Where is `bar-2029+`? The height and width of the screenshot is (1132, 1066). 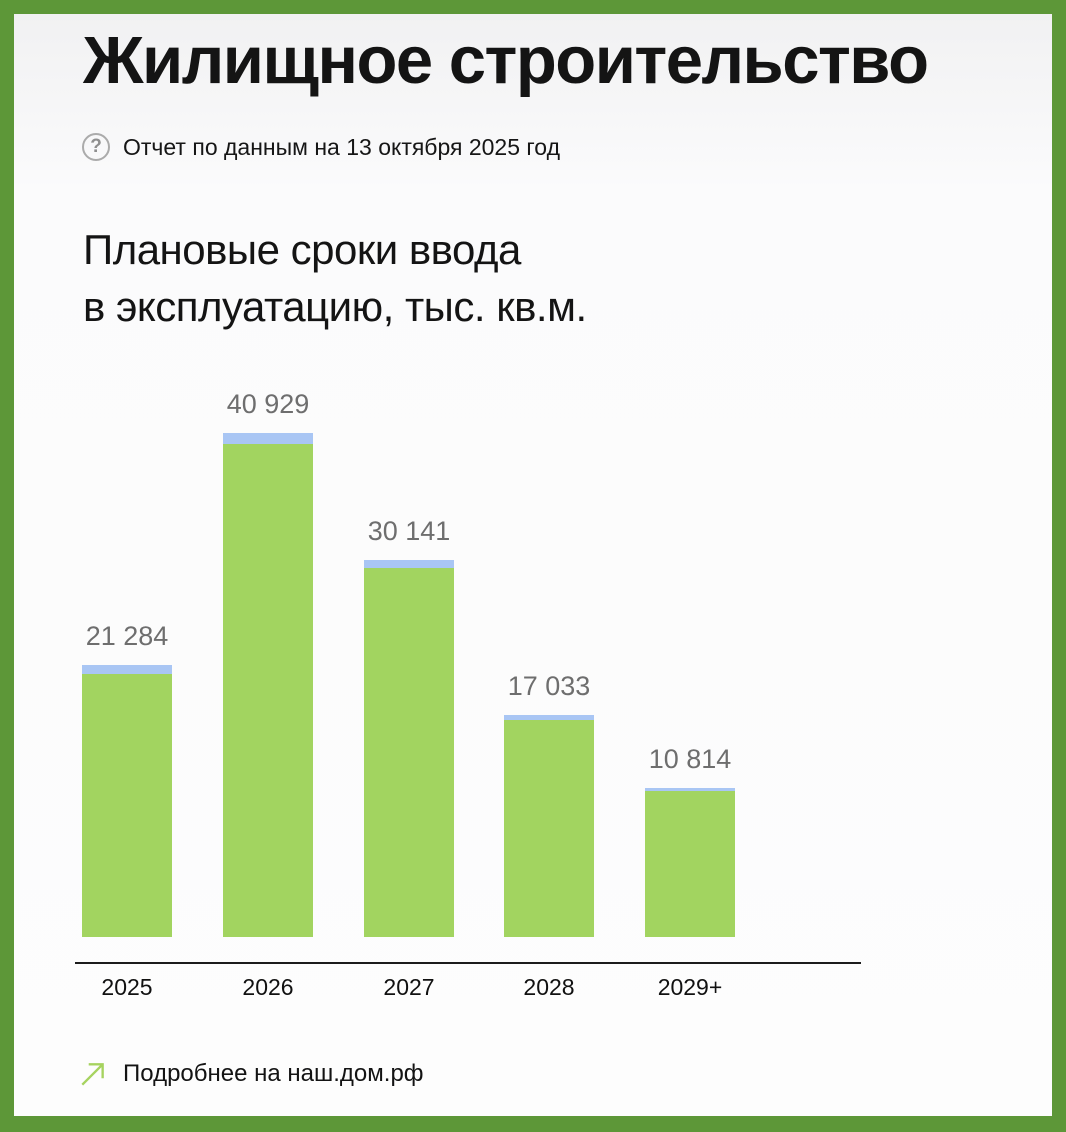 bar-2029+ is located at coordinates (690, 862).